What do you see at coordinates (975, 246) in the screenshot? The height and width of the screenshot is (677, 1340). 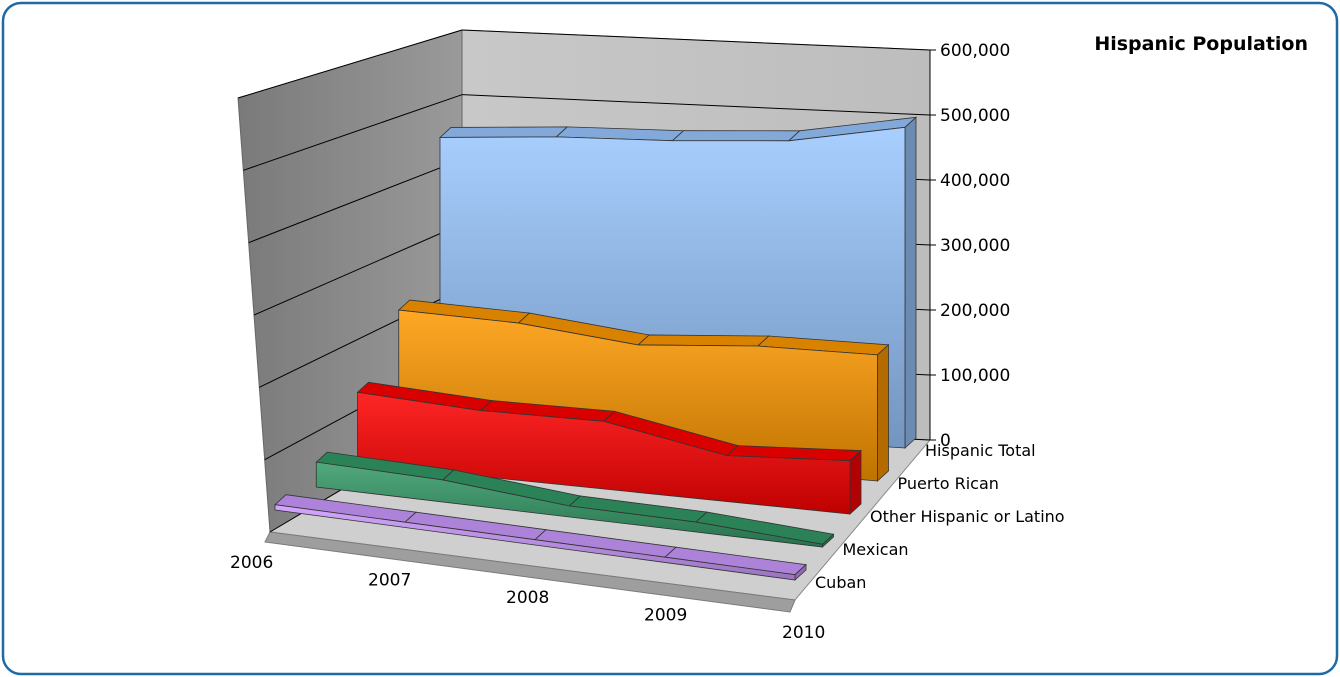 I see `y-tick-label: 300,000` at bounding box center [975, 246].